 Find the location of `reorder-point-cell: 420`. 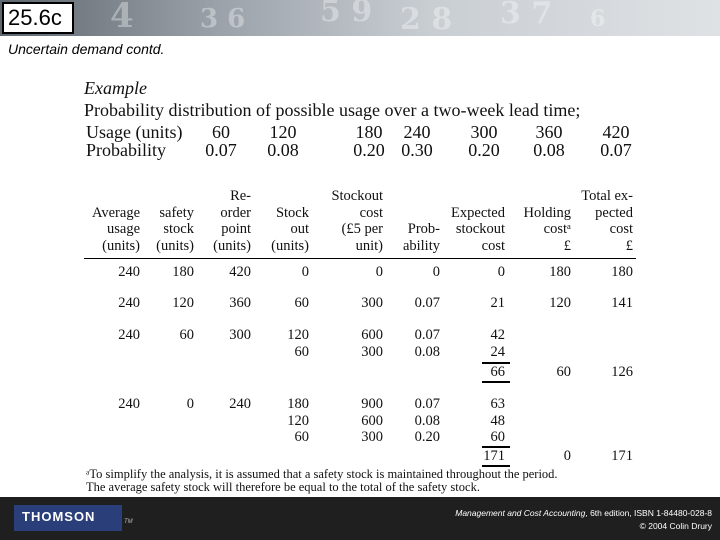

reorder-point-cell: 420 is located at coordinates (240, 272).